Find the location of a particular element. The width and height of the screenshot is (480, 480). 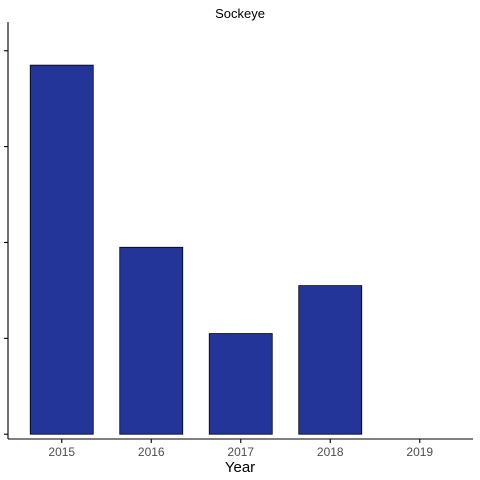

x-tick-group: 2015 2016 2017 2018 2019 is located at coordinates (240, 449).